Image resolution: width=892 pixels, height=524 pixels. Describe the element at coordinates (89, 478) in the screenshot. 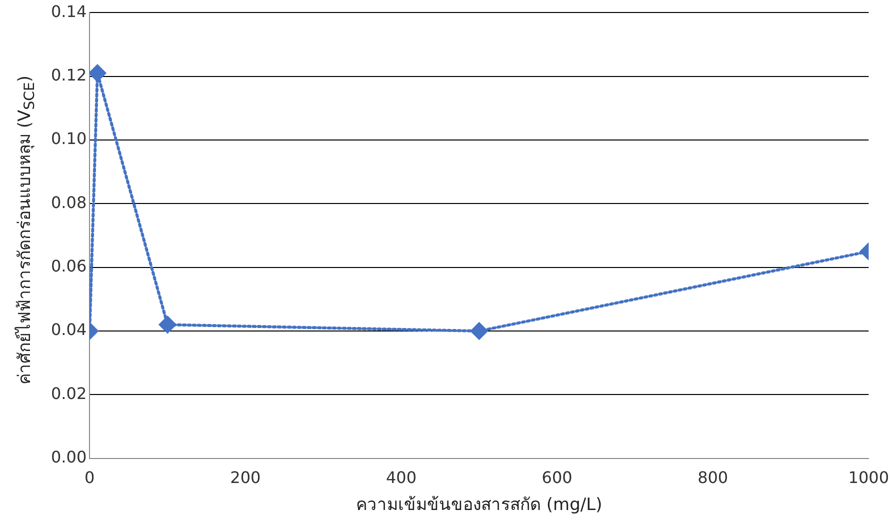

I see `x-tick-label: 0` at that location.